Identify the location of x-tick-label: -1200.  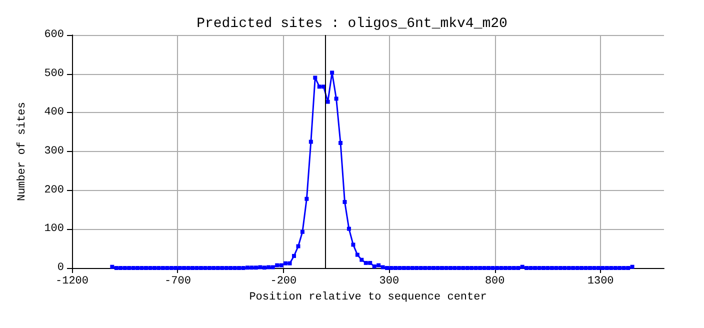
(72, 282).